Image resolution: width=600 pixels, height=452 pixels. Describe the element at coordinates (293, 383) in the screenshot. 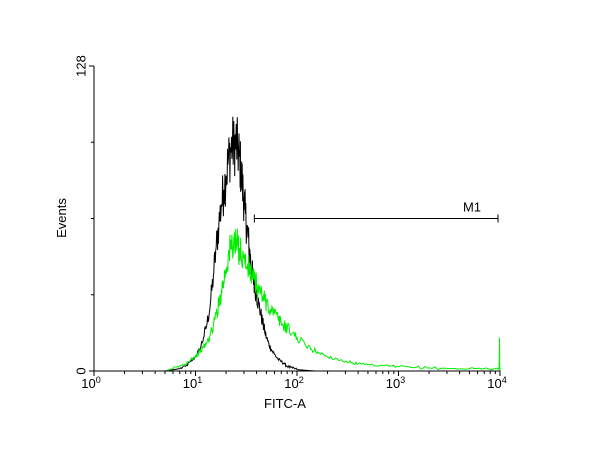

I see `x-tick-label: 10²` at that location.